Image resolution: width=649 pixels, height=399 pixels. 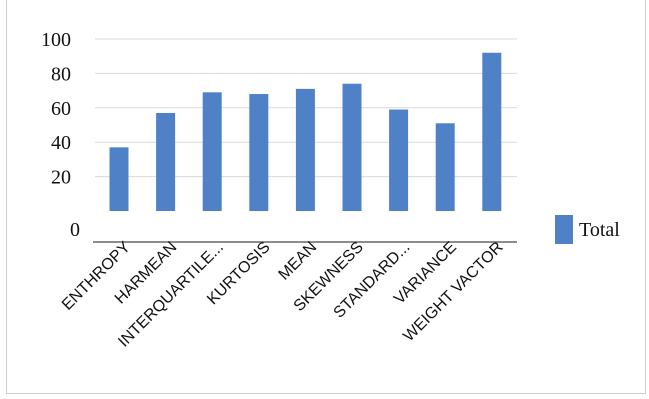 I want to click on bar-mean, so click(x=305, y=149).